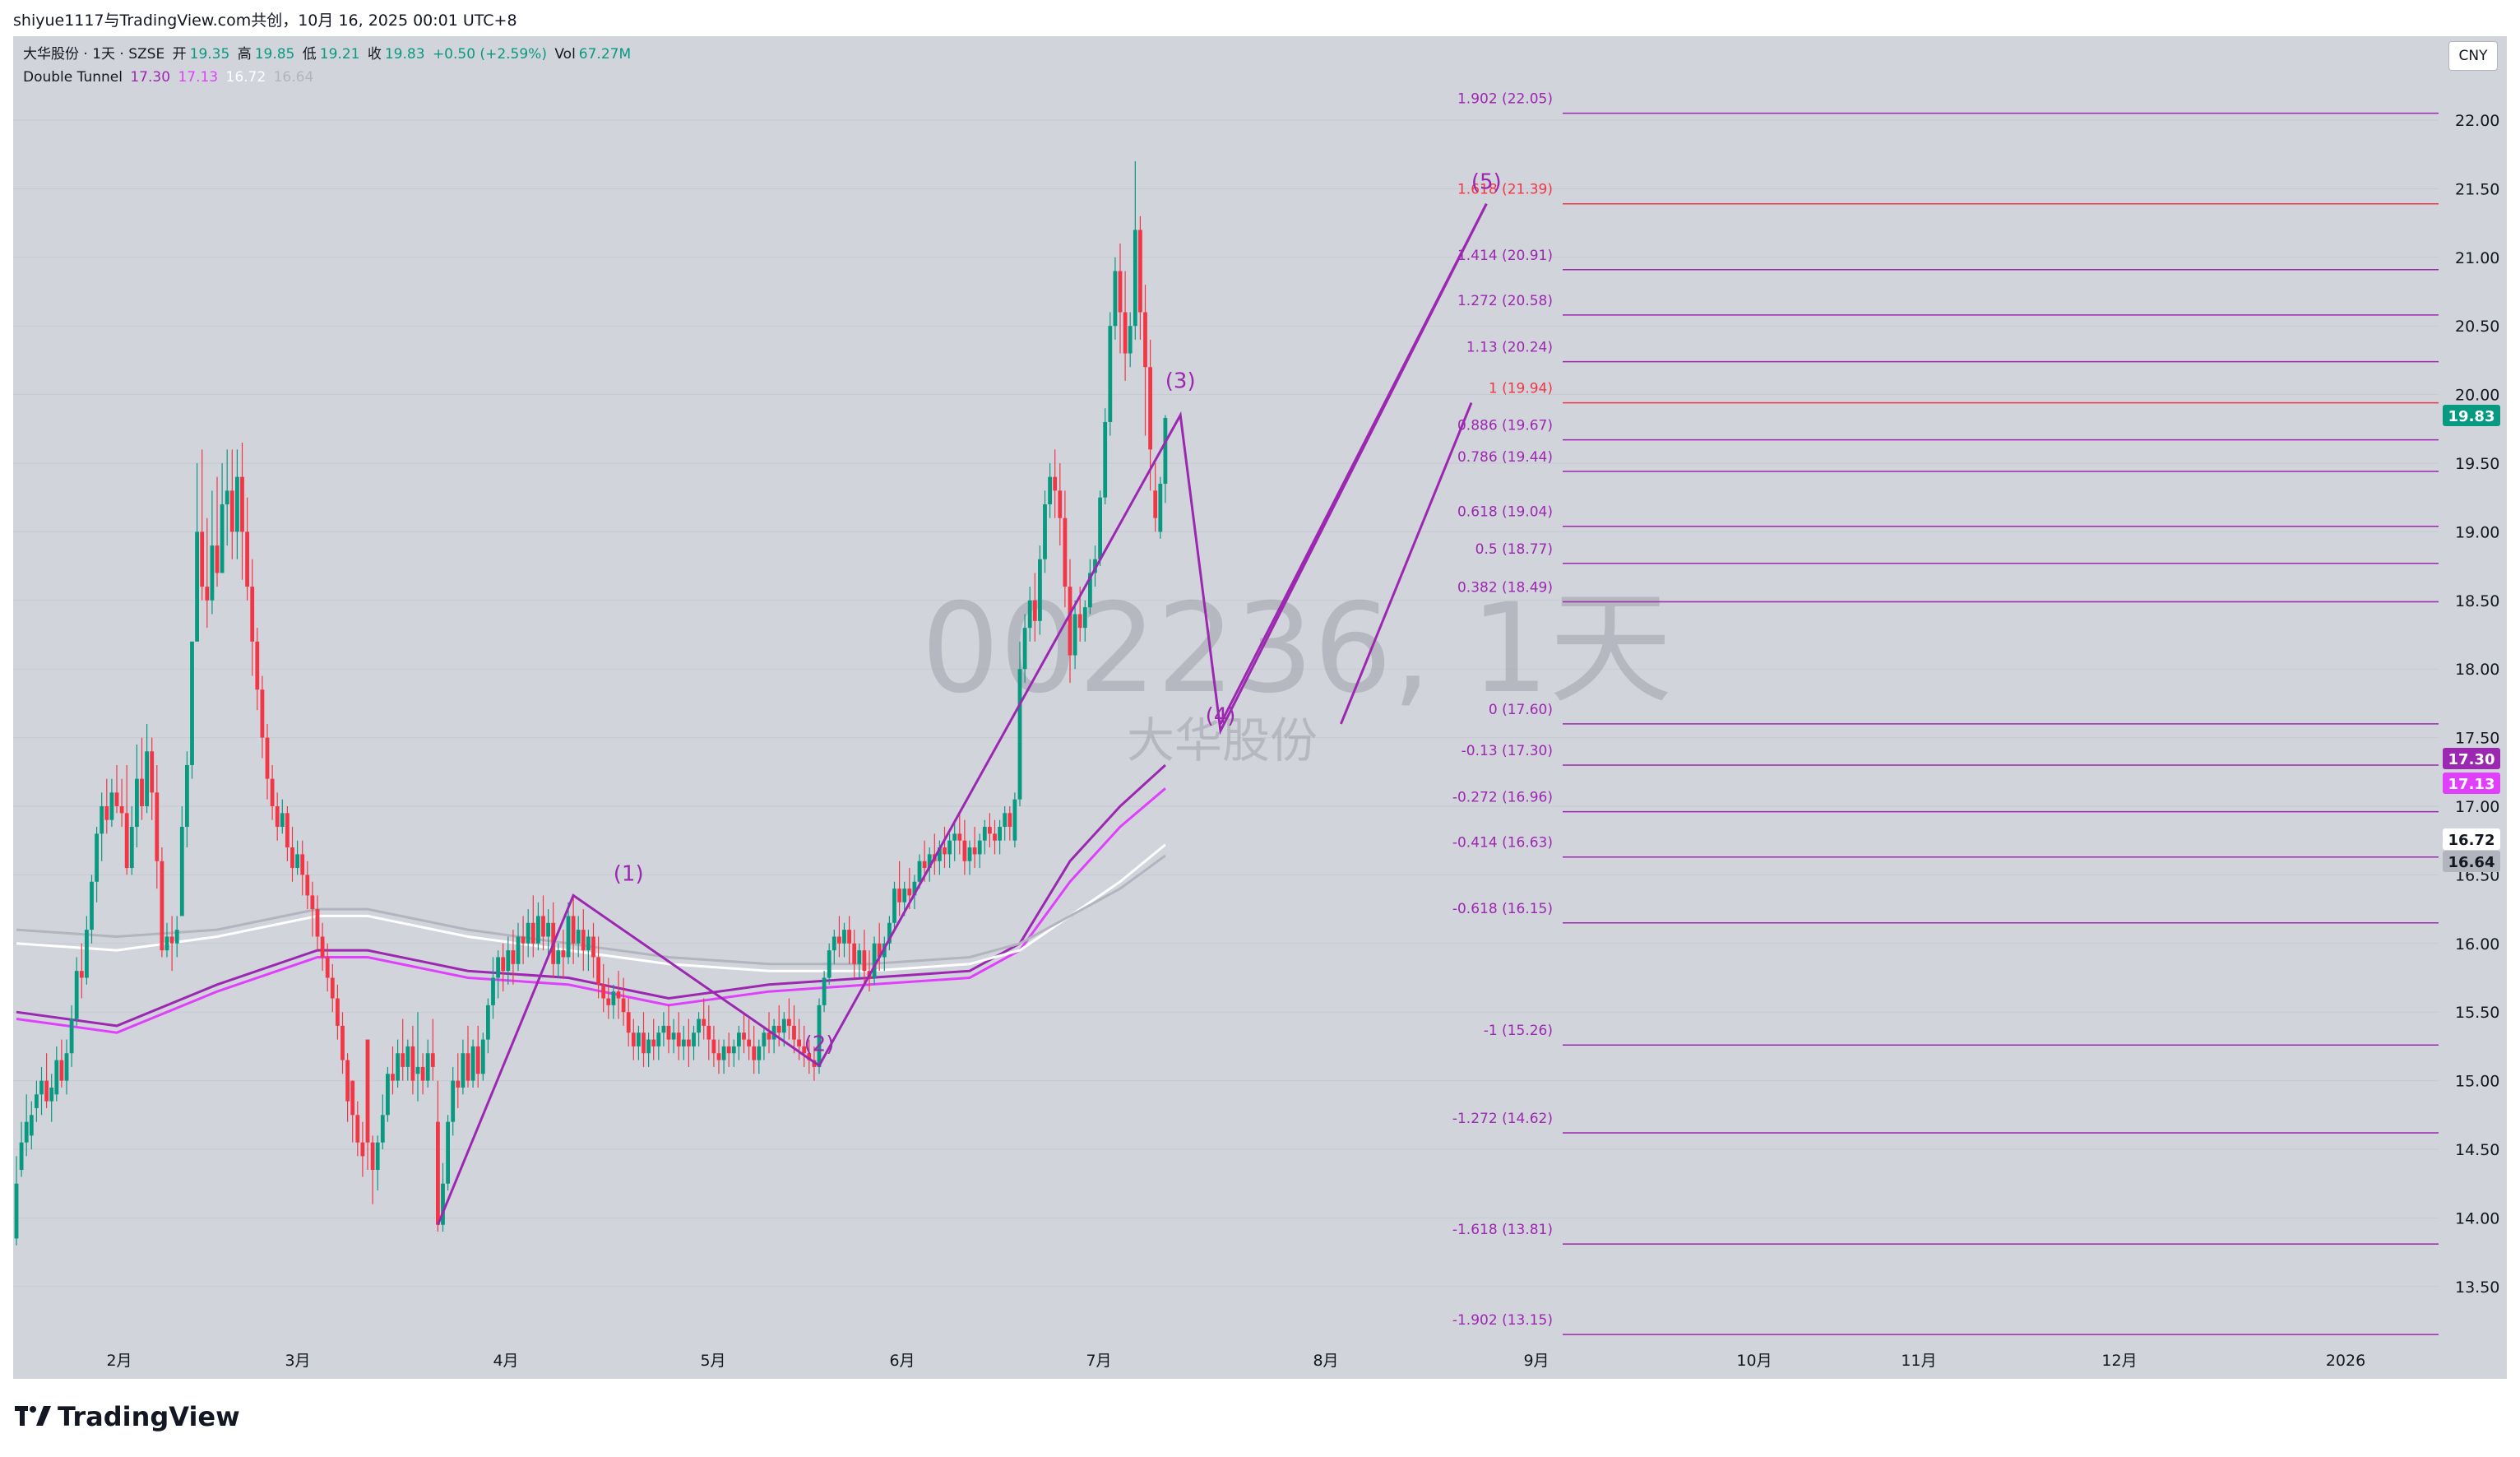 This screenshot has height=1457, width=2520. Describe the element at coordinates (2473, 56) in the screenshot. I see `currency-button: CNY` at that location.